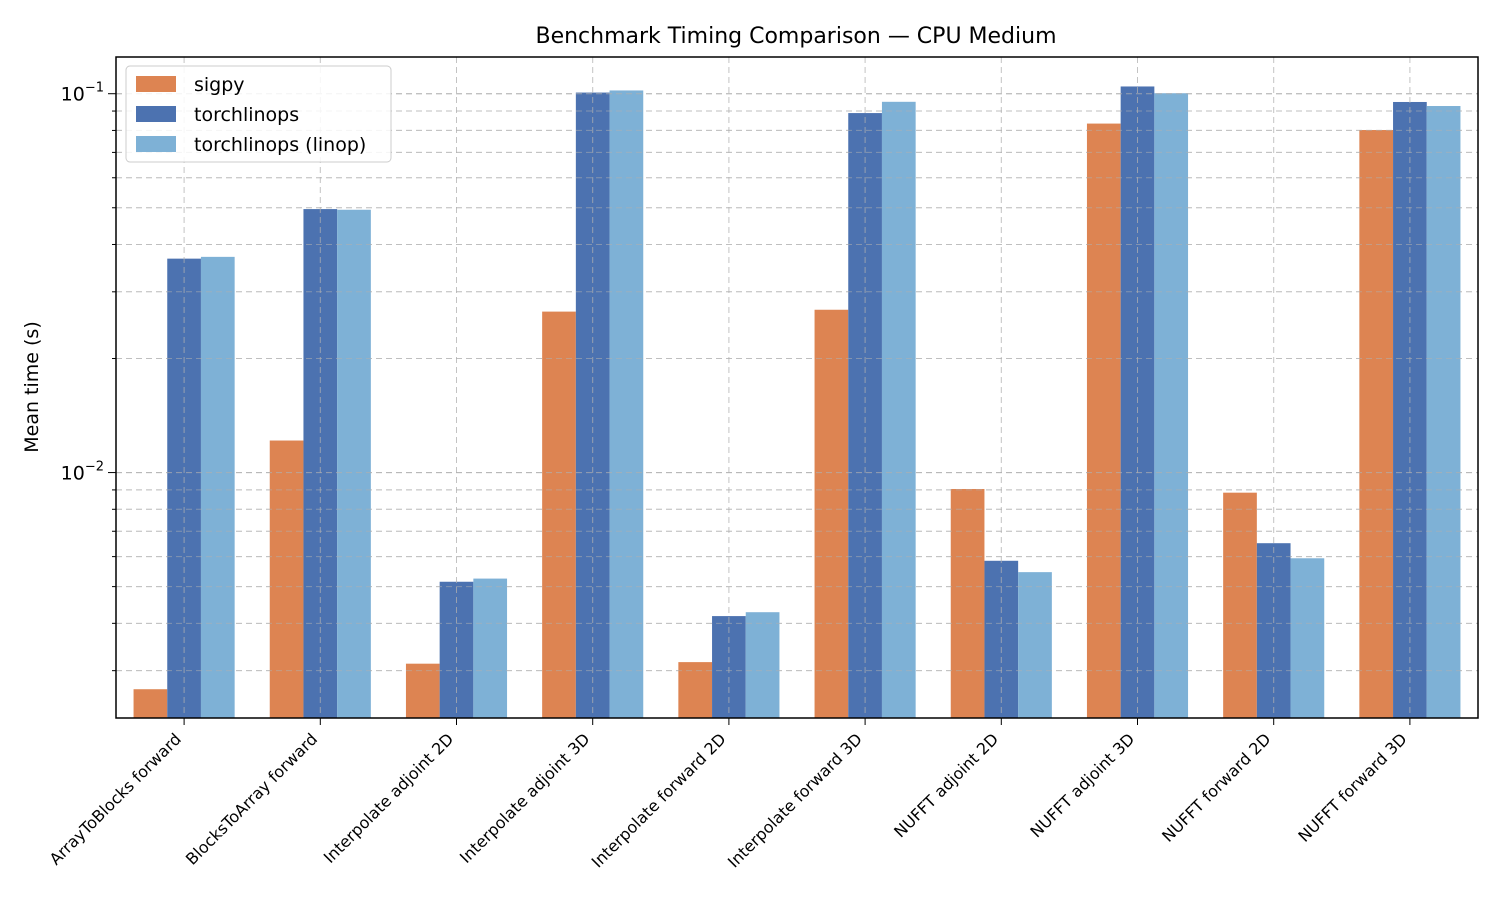 The width and height of the screenshot is (1500, 900). Describe the element at coordinates (32, 387) in the screenshot. I see `y-axis-label: Mean time (s)` at that location.